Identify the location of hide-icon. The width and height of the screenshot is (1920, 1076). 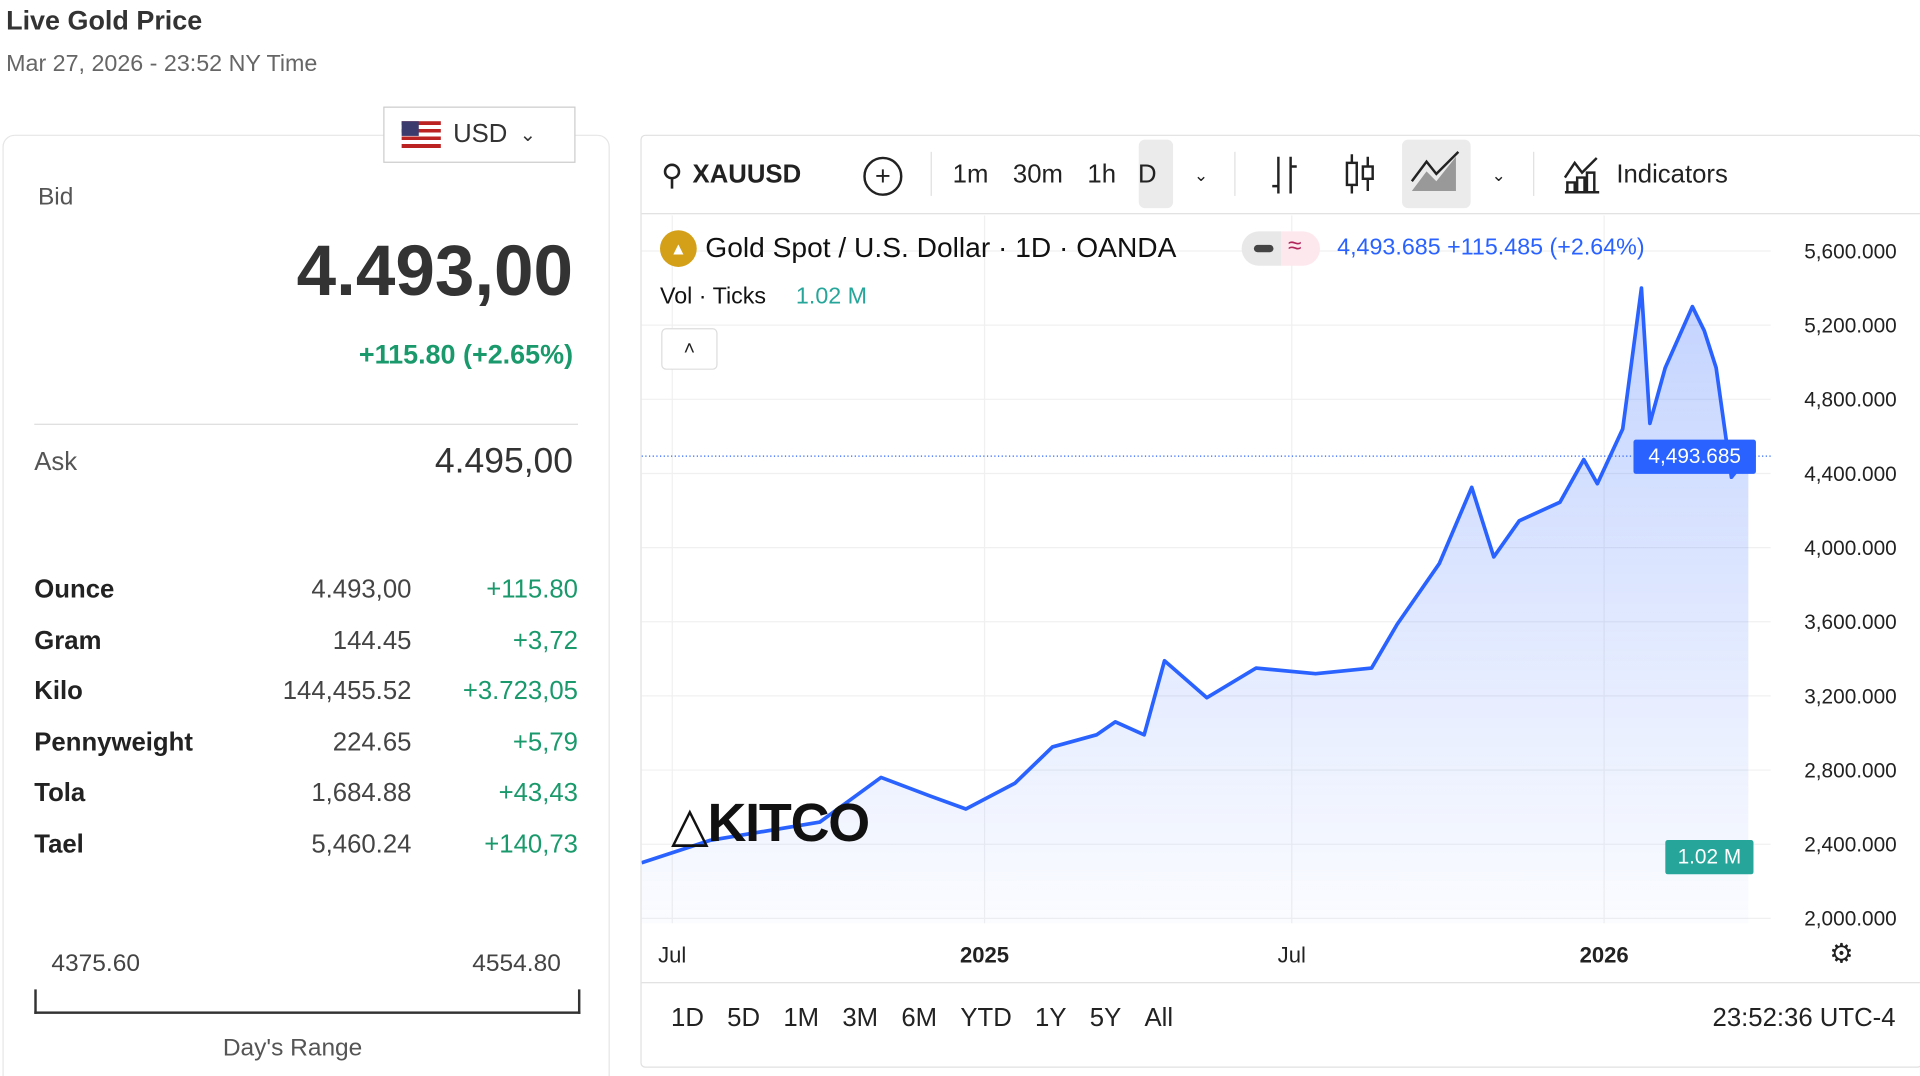
(1263, 248).